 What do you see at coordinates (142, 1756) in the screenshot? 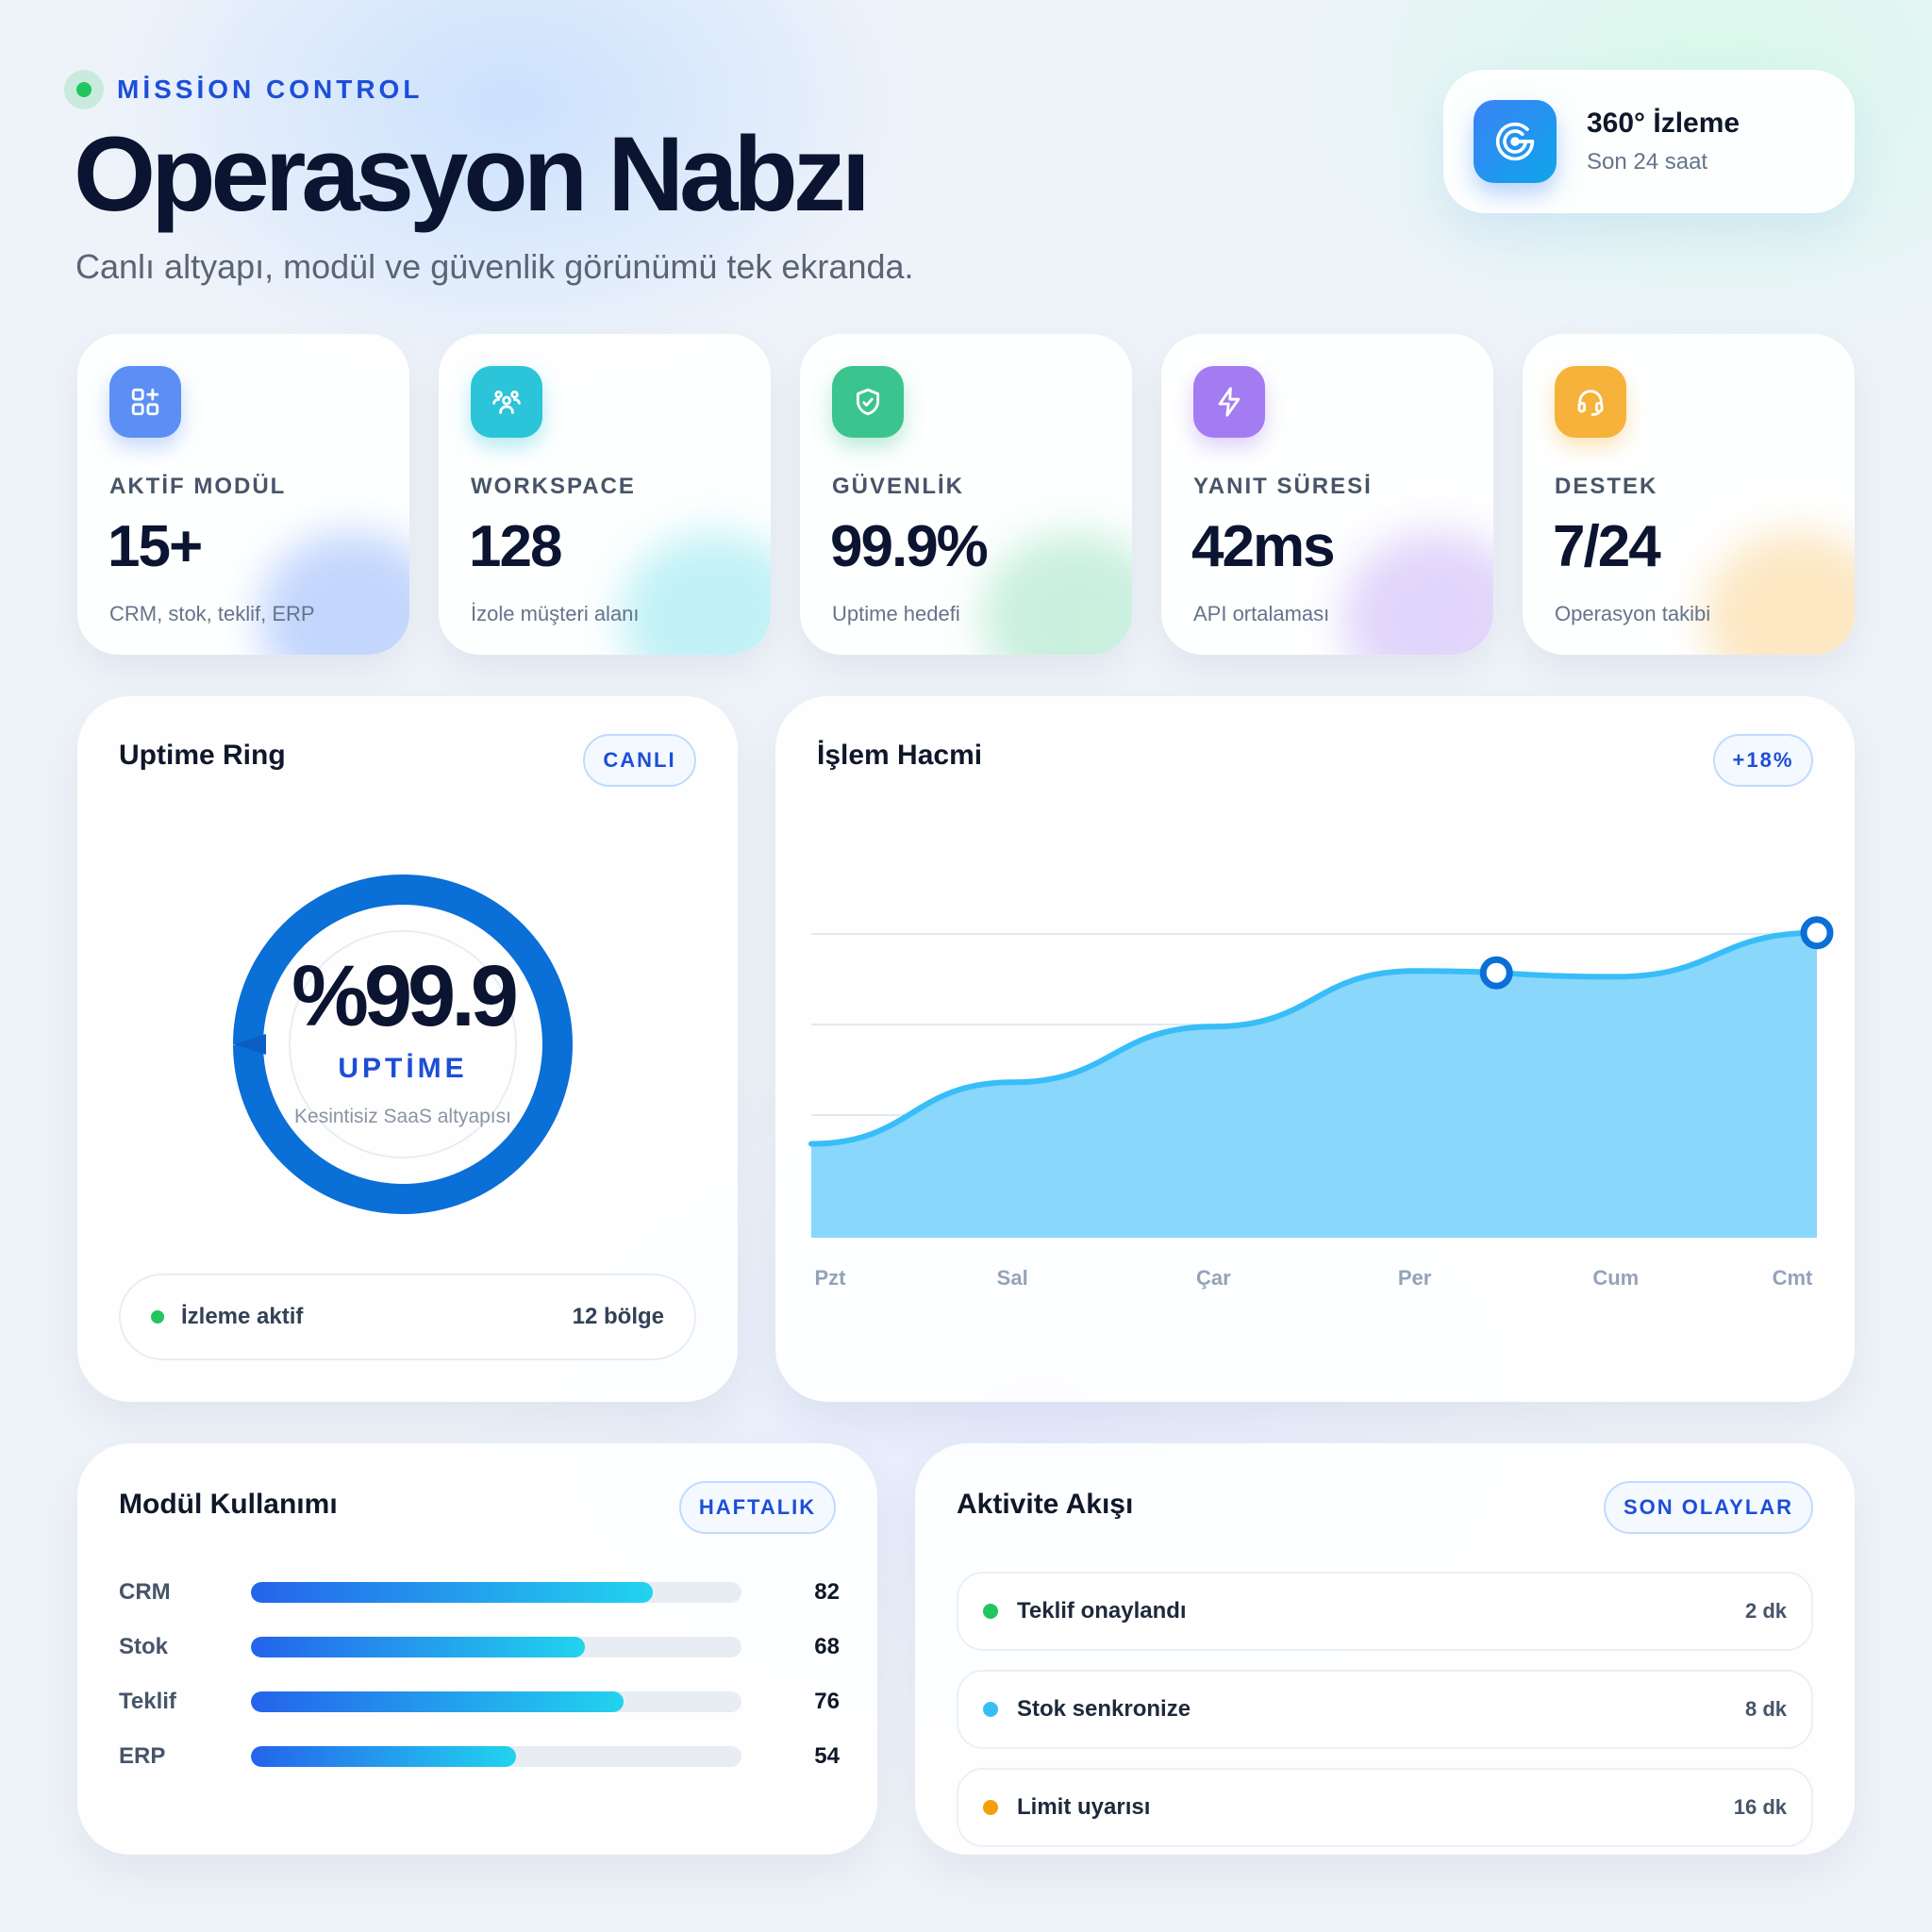
I see `module-name: ERP` at bounding box center [142, 1756].